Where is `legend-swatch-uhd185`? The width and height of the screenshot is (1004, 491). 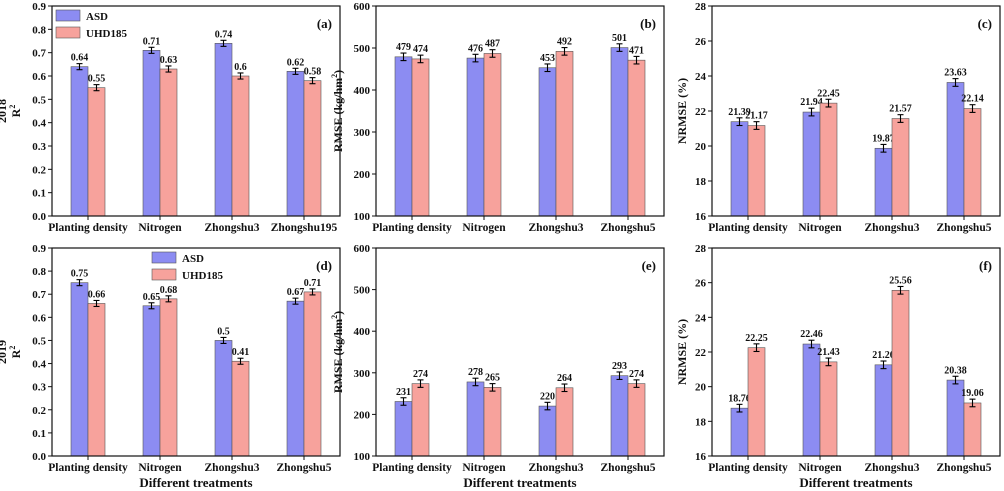 legend-swatch-uhd185 is located at coordinates (164, 274).